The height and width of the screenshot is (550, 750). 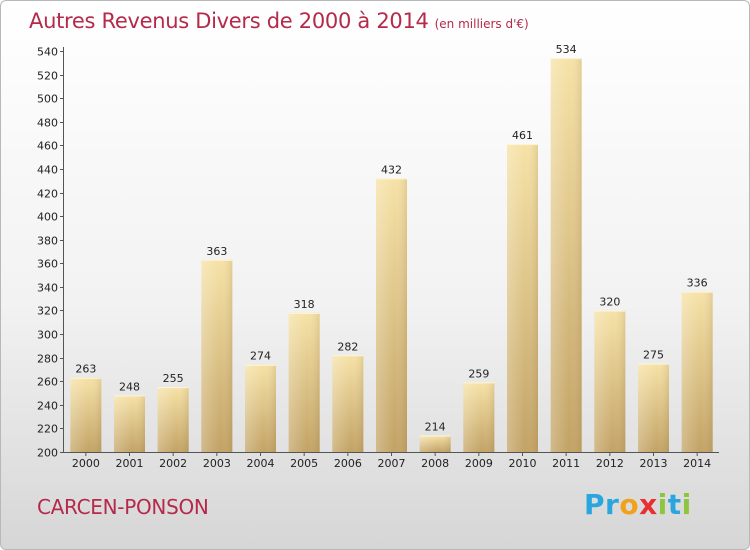 I want to click on y-tick-label: 320, so click(x=47, y=311).